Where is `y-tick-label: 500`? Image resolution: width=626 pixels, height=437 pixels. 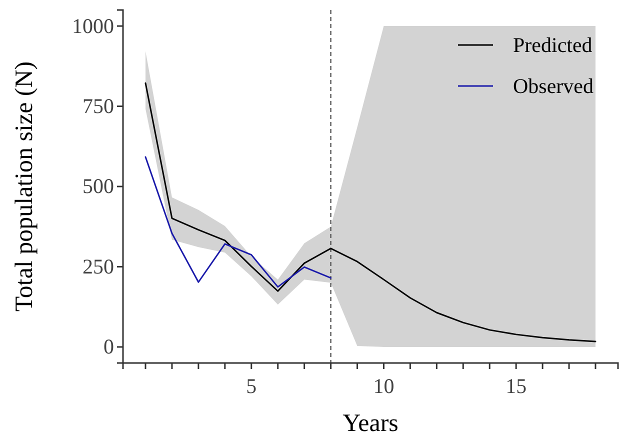
y-tick-label: 500 is located at coordinates (98, 186).